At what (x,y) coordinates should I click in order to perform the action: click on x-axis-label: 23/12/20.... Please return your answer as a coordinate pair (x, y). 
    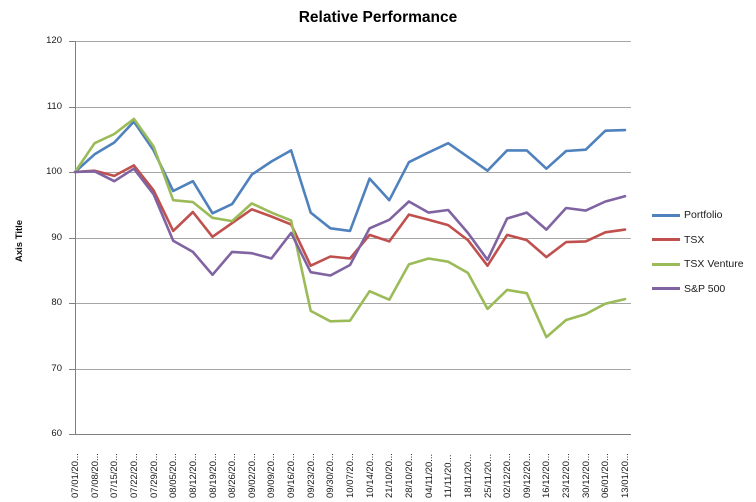
    Looking at the image, I should click on (566, 475).